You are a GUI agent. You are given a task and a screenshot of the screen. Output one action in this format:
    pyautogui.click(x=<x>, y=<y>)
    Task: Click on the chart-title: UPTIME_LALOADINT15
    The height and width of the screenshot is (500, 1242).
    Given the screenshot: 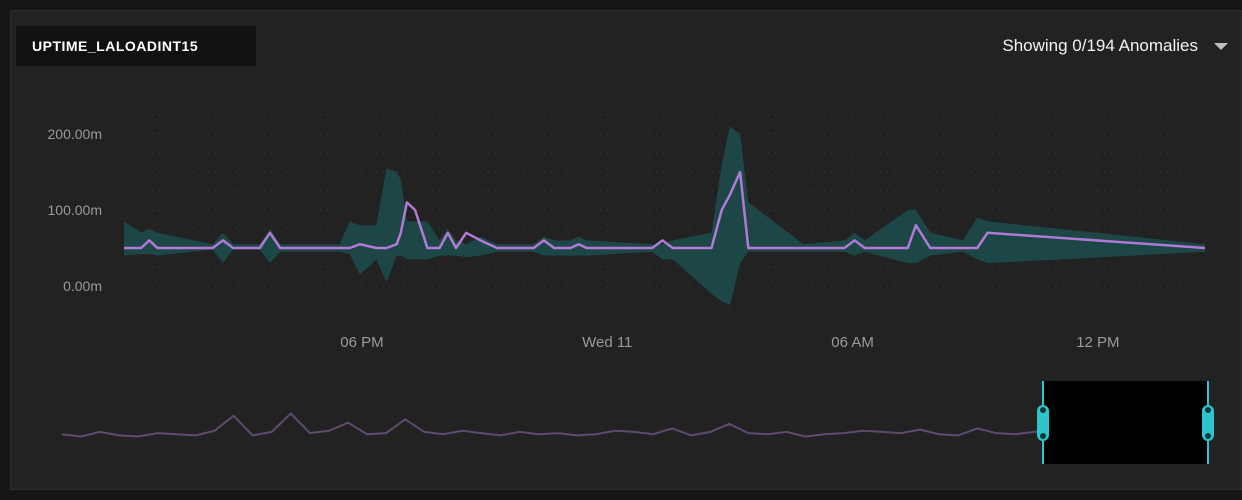 What is the action you would take?
    pyautogui.click(x=115, y=46)
    